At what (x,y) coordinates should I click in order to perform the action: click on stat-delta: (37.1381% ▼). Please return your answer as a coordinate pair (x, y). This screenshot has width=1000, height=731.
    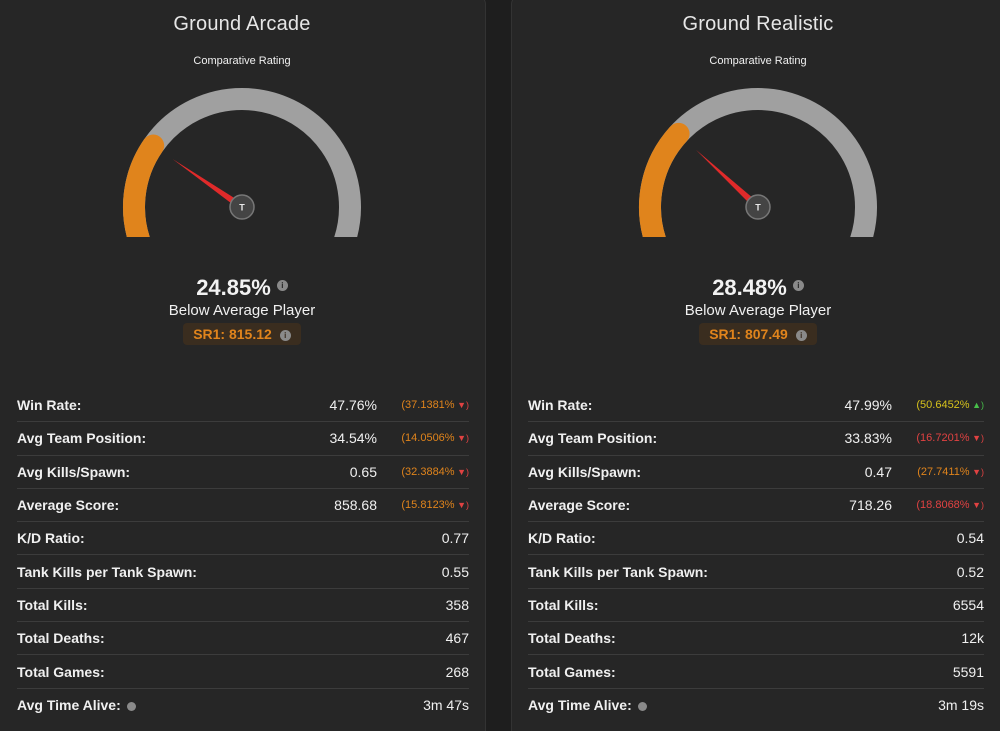
    Looking at the image, I should click on (428, 405).